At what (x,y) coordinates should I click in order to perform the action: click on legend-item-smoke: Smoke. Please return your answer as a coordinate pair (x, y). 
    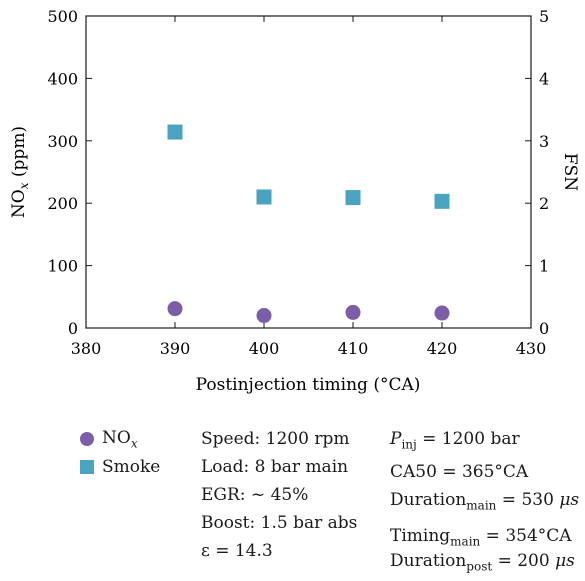
    Looking at the image, I should click on (120, 467).